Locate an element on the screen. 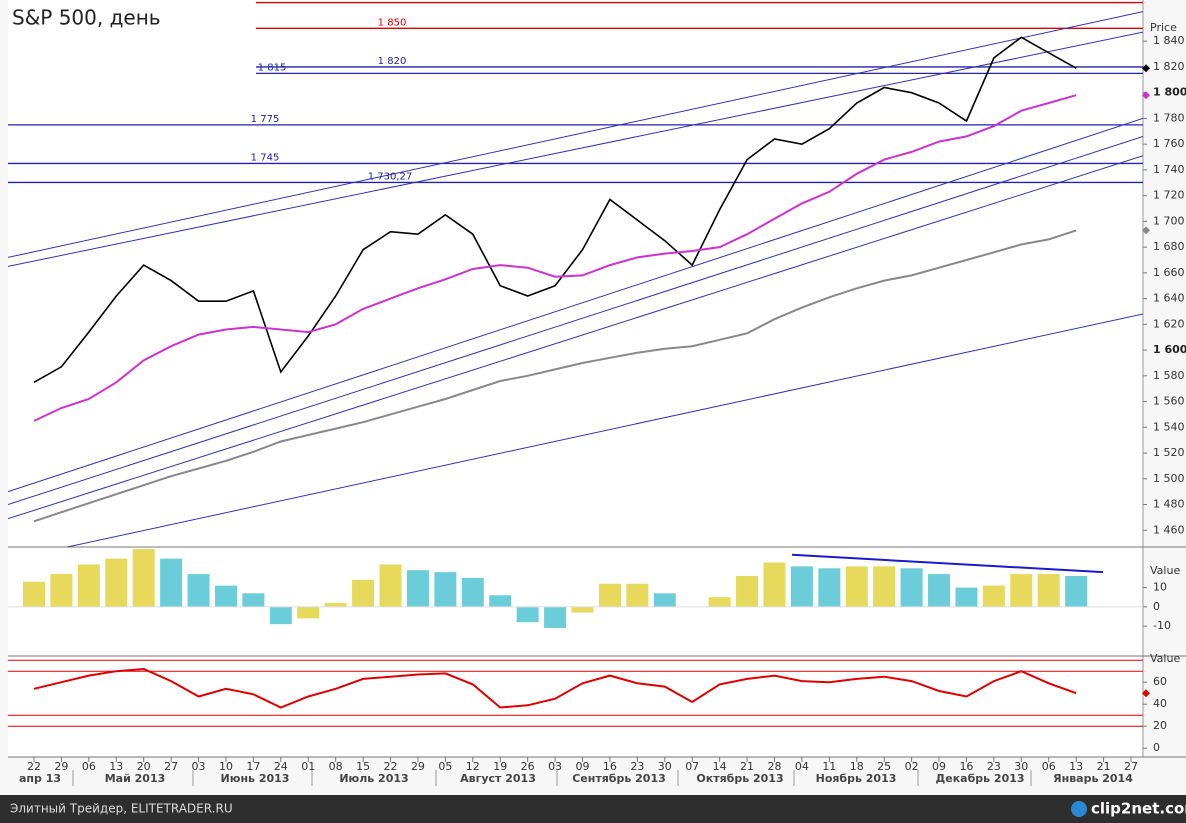  level-label: 1 850 is located at coordinates (392, 22).